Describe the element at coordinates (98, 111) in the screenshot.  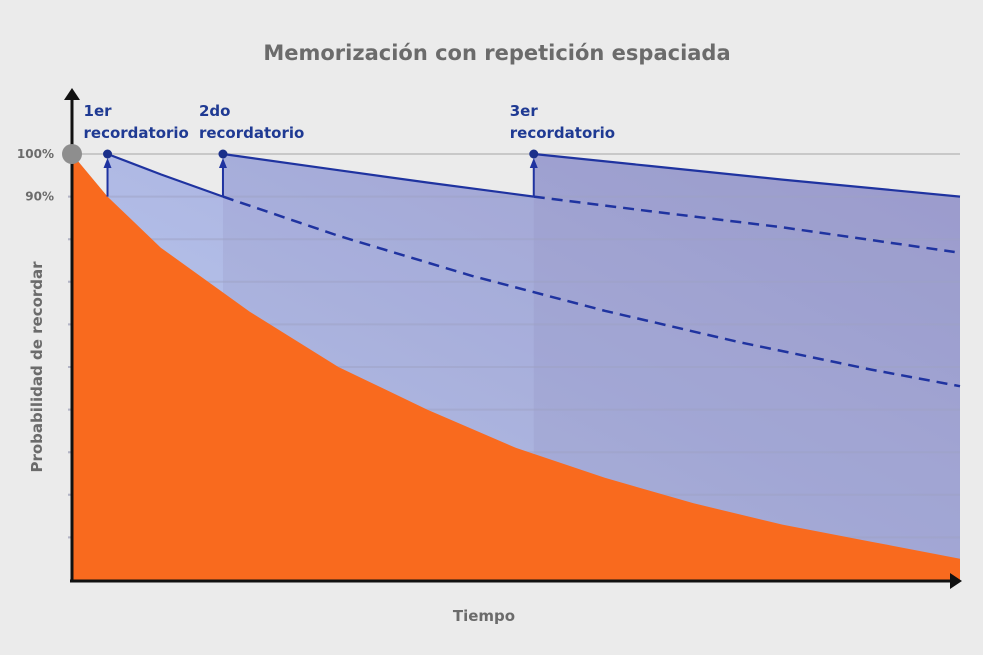
I see `reminder-label: 1er` at that location.